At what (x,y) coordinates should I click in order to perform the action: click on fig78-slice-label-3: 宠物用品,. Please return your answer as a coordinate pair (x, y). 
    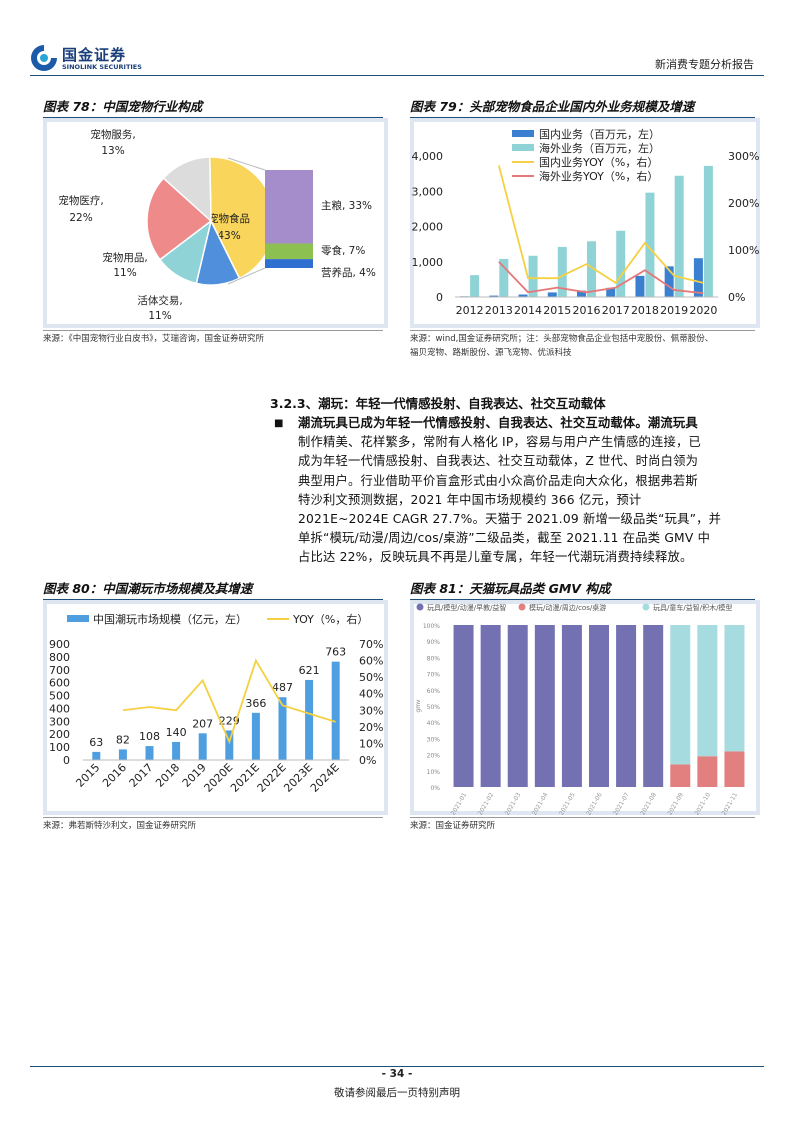
    Looking at the image, I should click on (124, 257).